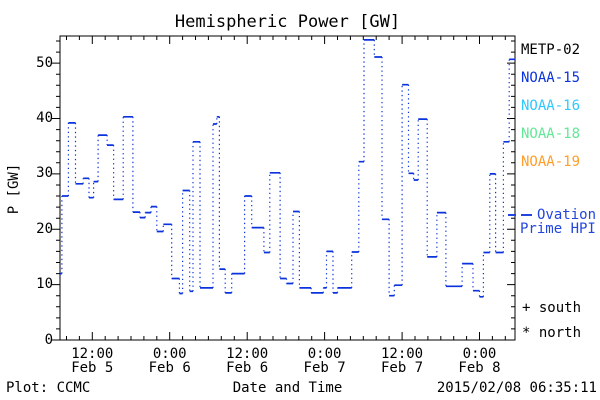 The height and width of the screenshot is (400, 600). Describe the element at coordinates (516, 388) in the screenshot. I see `timestamp: 2015/02/08 06:35:11` at that location.